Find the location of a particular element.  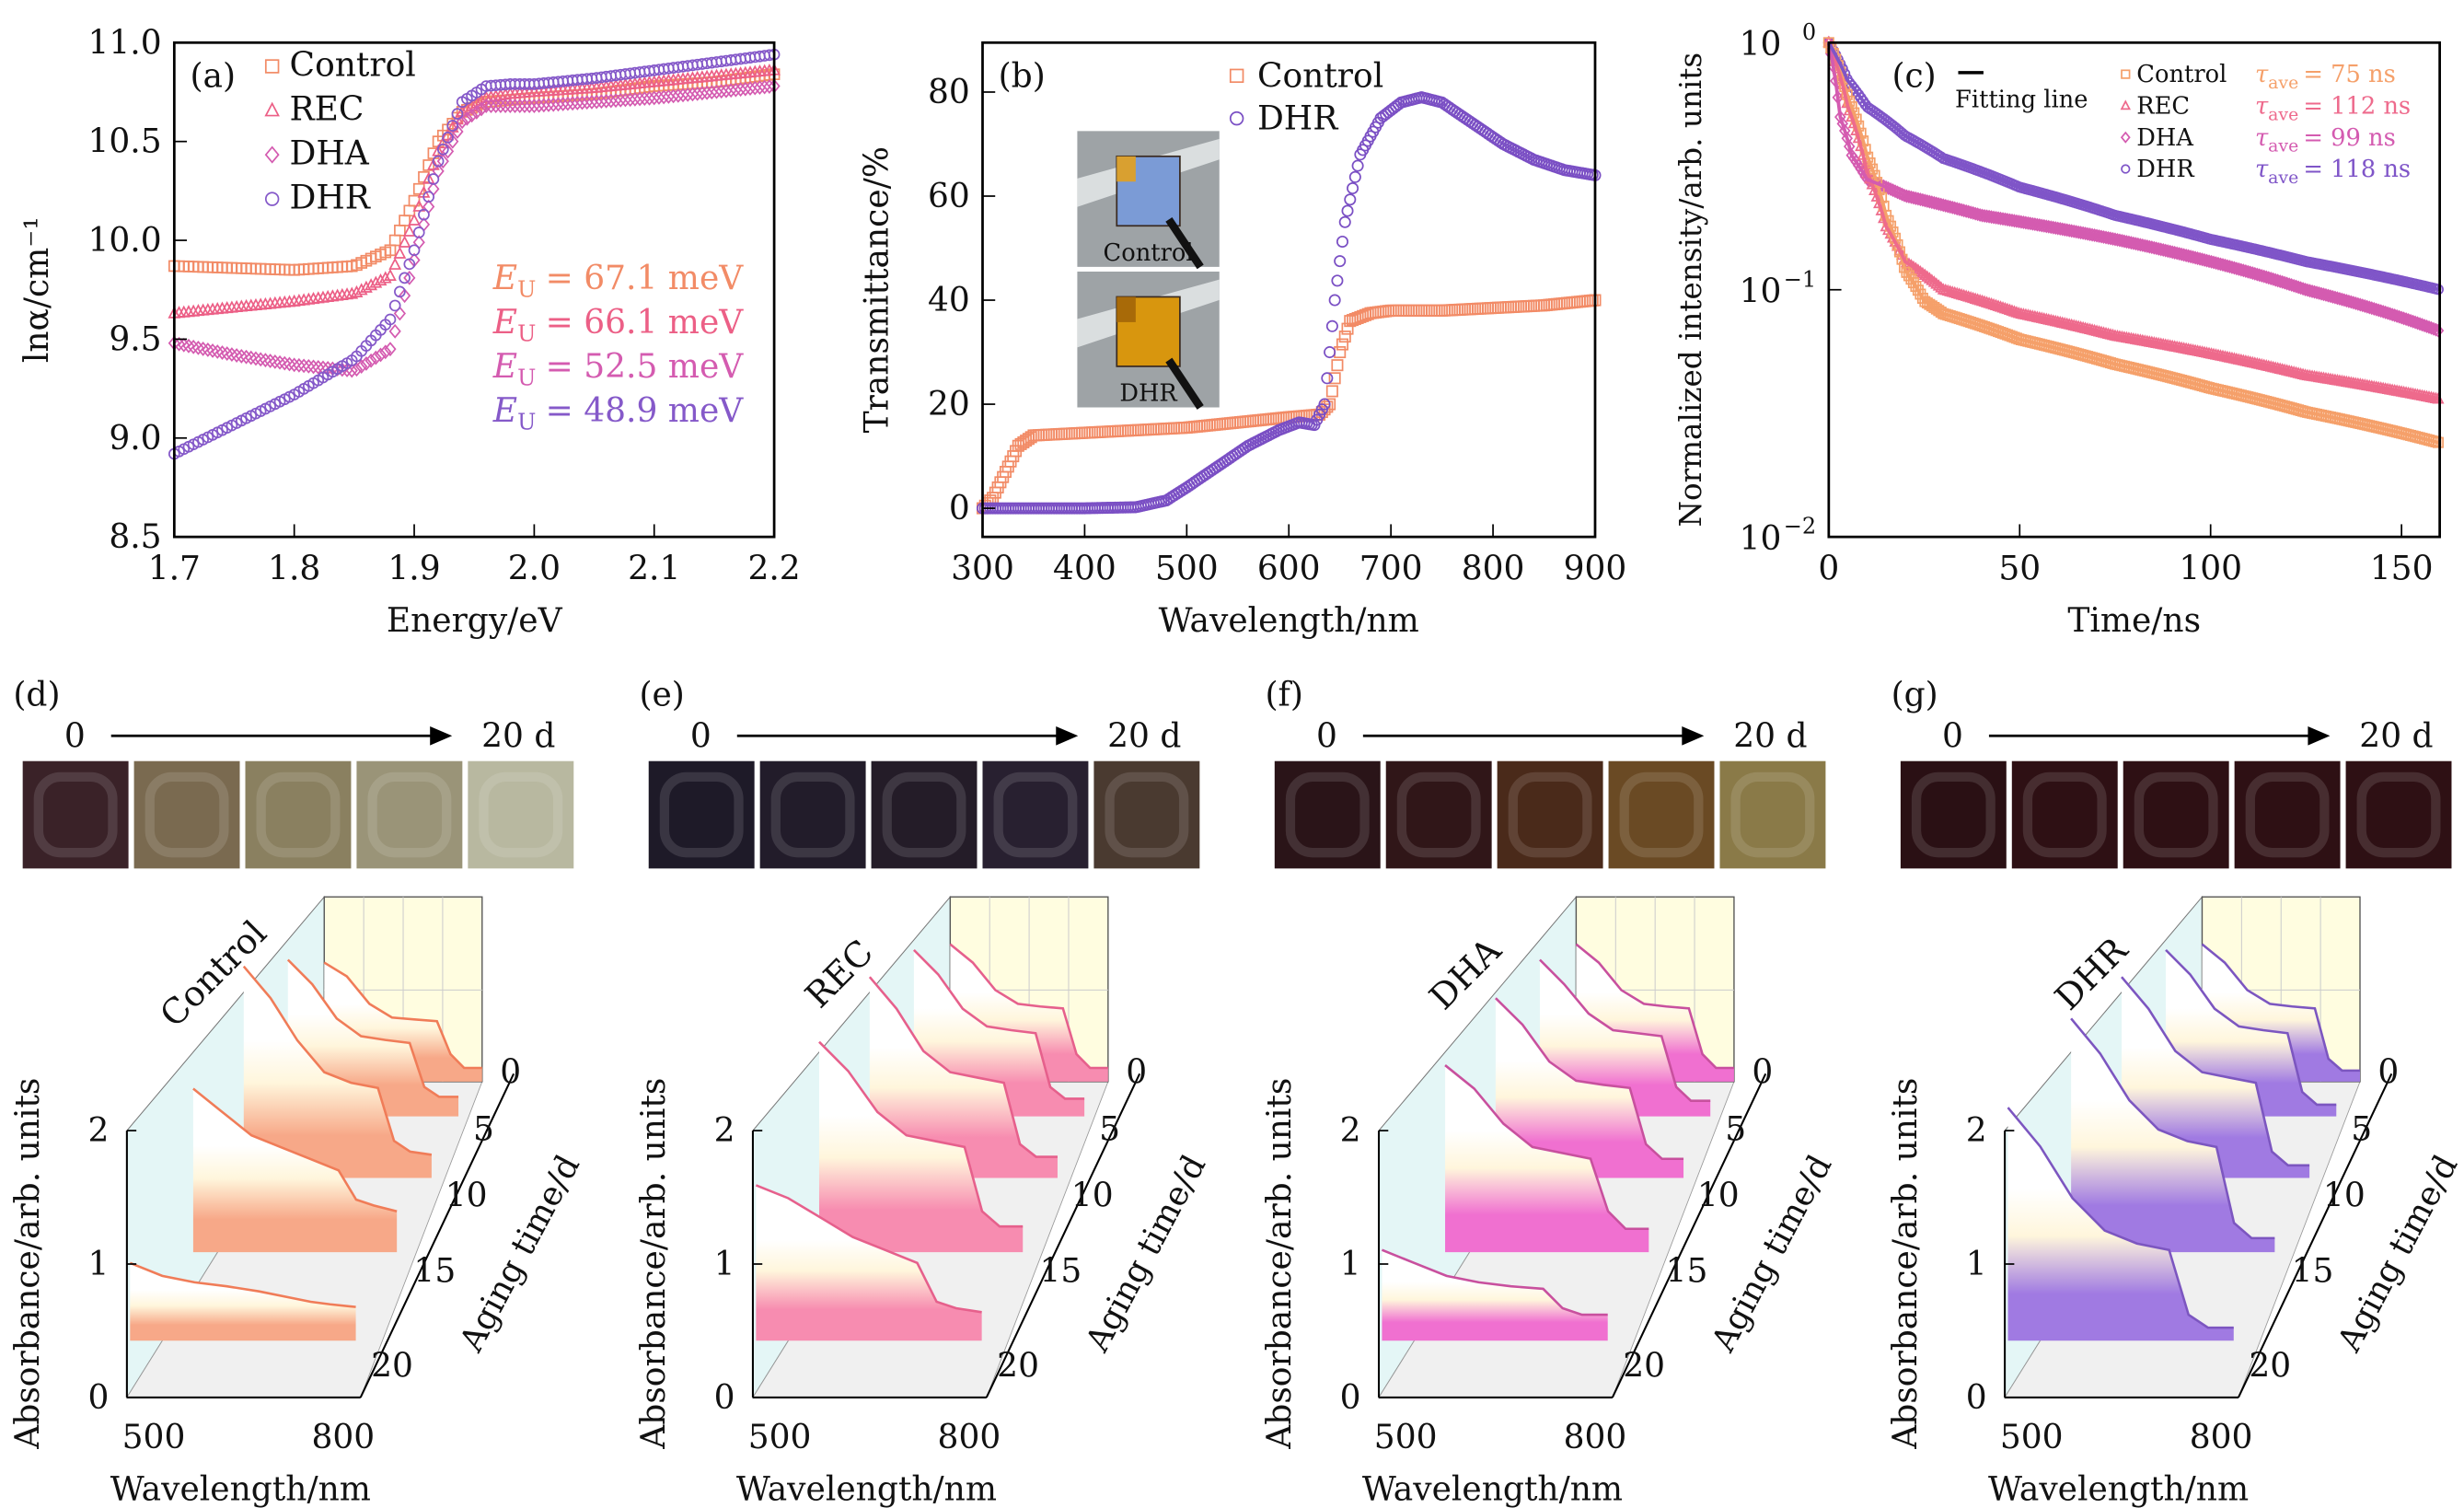

timeline-end: 20 d is located at coordinates (2396, 736).